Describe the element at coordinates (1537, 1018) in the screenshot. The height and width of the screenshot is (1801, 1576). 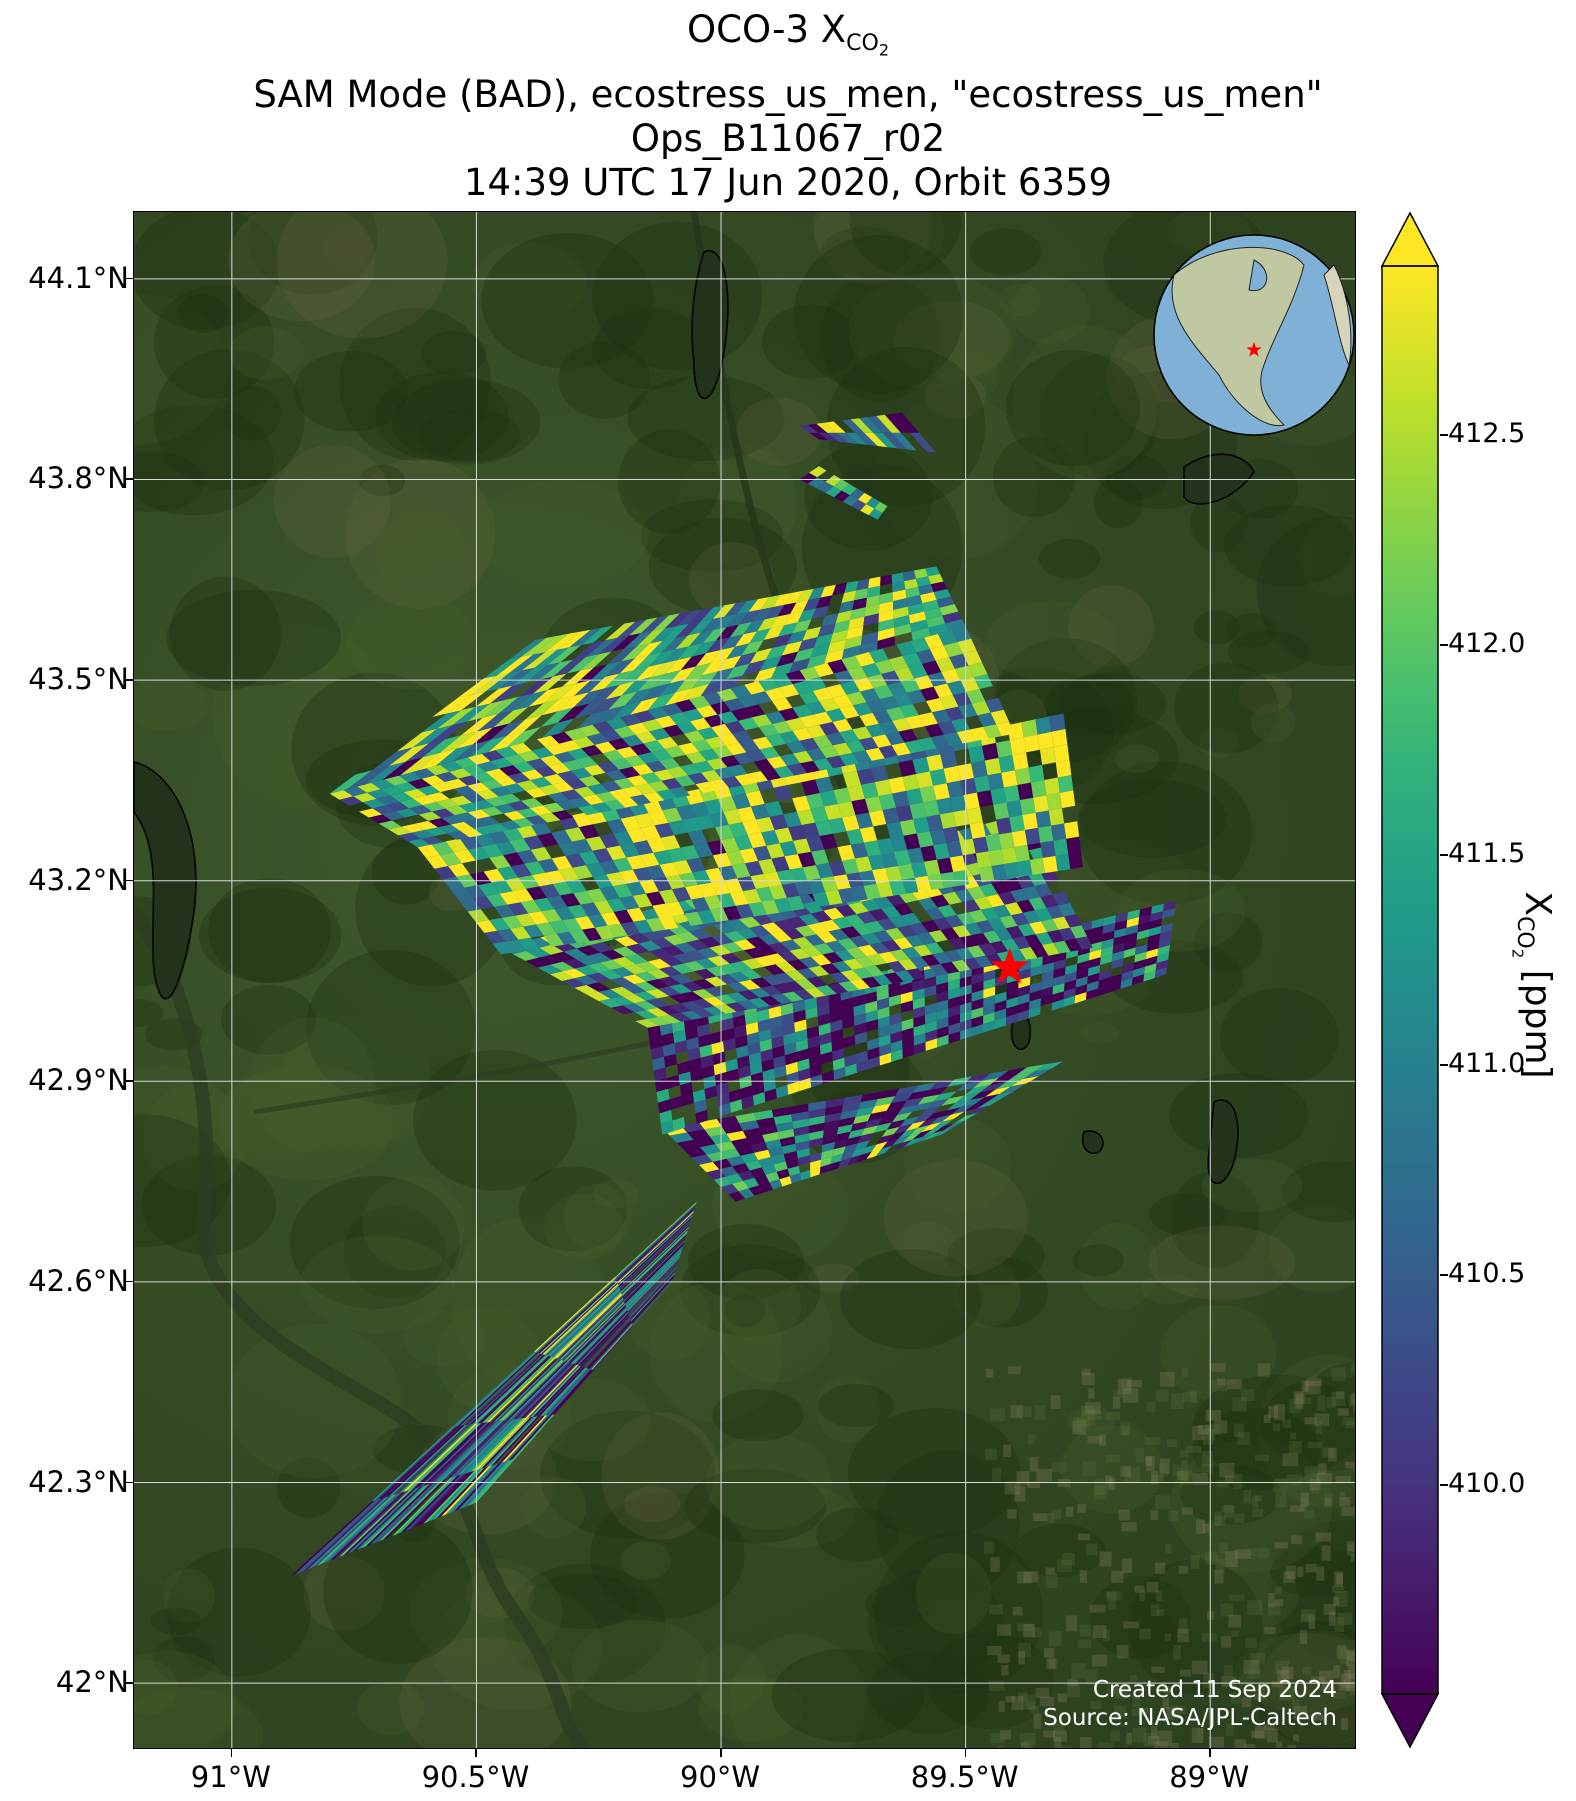
I see `colorbar-label-suffix: [ppm]` at that location.